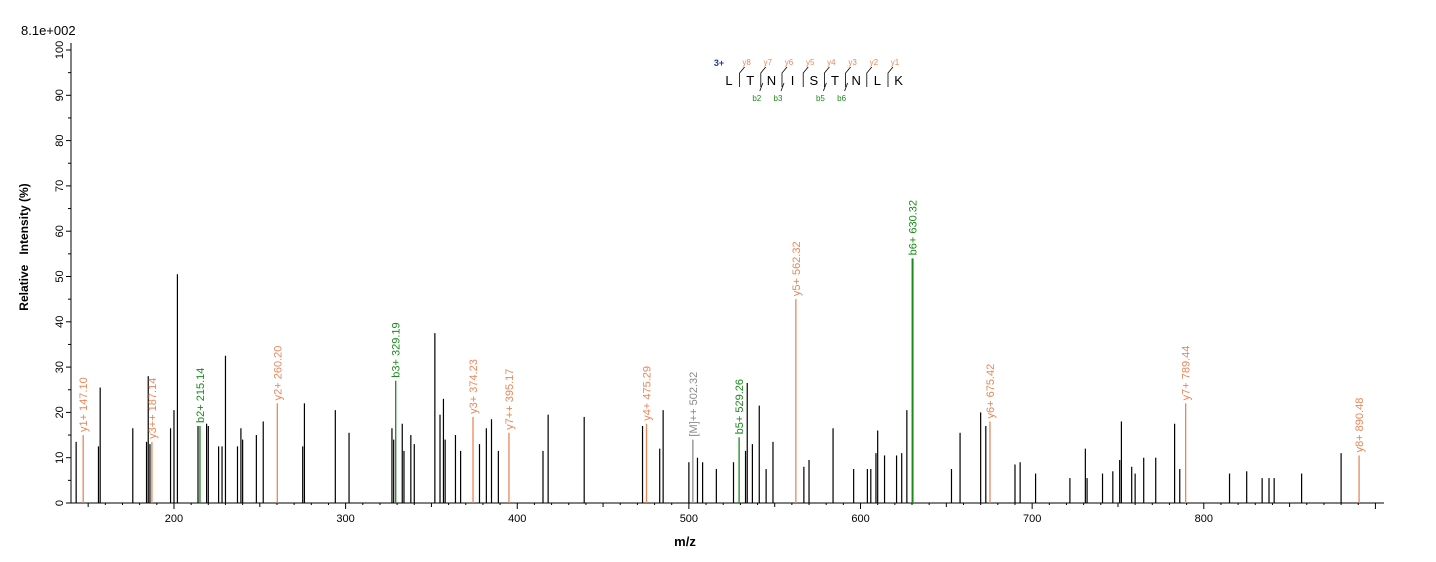  What do you see at coordinates (797, 268) in the screenshot?
I see `peak-label: y5+ 562.32` at bounding box center [797, 268].